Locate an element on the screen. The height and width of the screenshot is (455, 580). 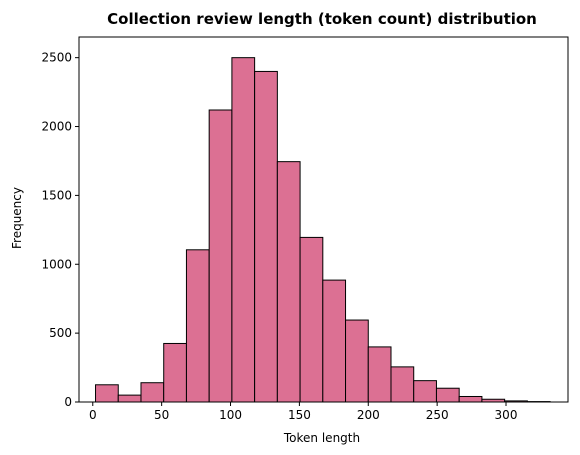
x-axis-ticks: 0 50 100 150 200 250 300 is located at coordinates (303, 412).